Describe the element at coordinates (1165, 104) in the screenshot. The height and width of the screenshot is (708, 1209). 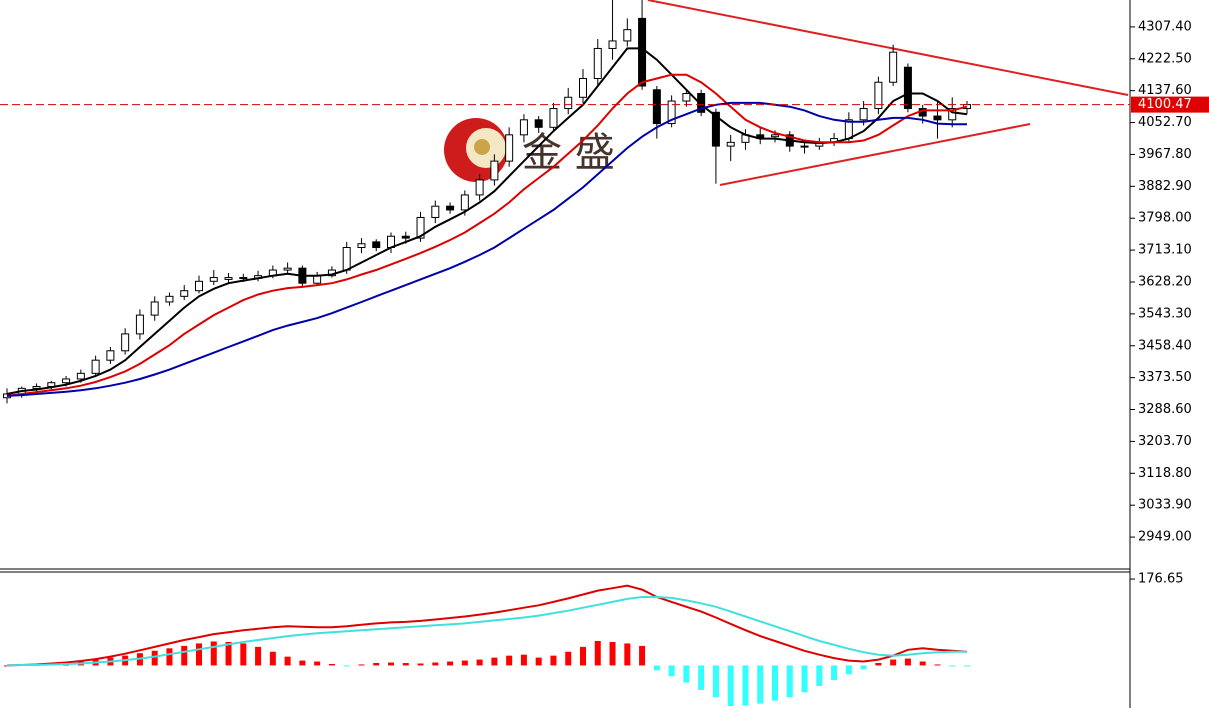
I see `last-price-label: 4100.47` at that location.